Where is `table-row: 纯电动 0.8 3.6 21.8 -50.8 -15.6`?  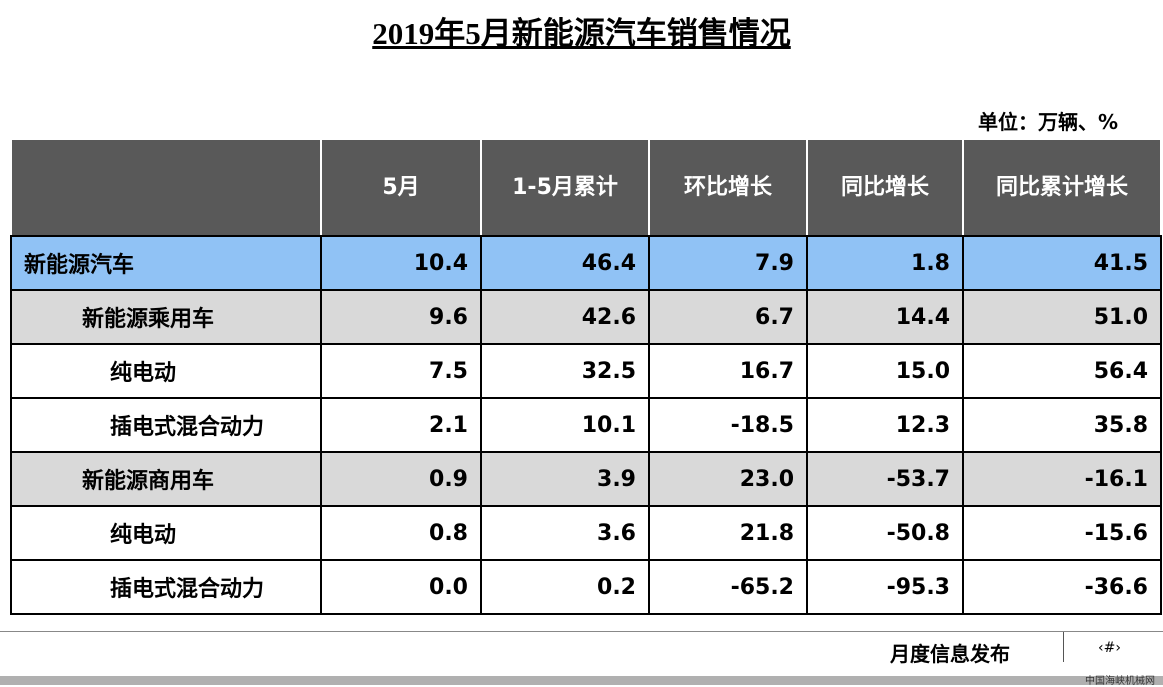 table-row: 纯电动 0.8 3.6 21.8 -50.8 -15.6 is located at coordinates (586, 533).